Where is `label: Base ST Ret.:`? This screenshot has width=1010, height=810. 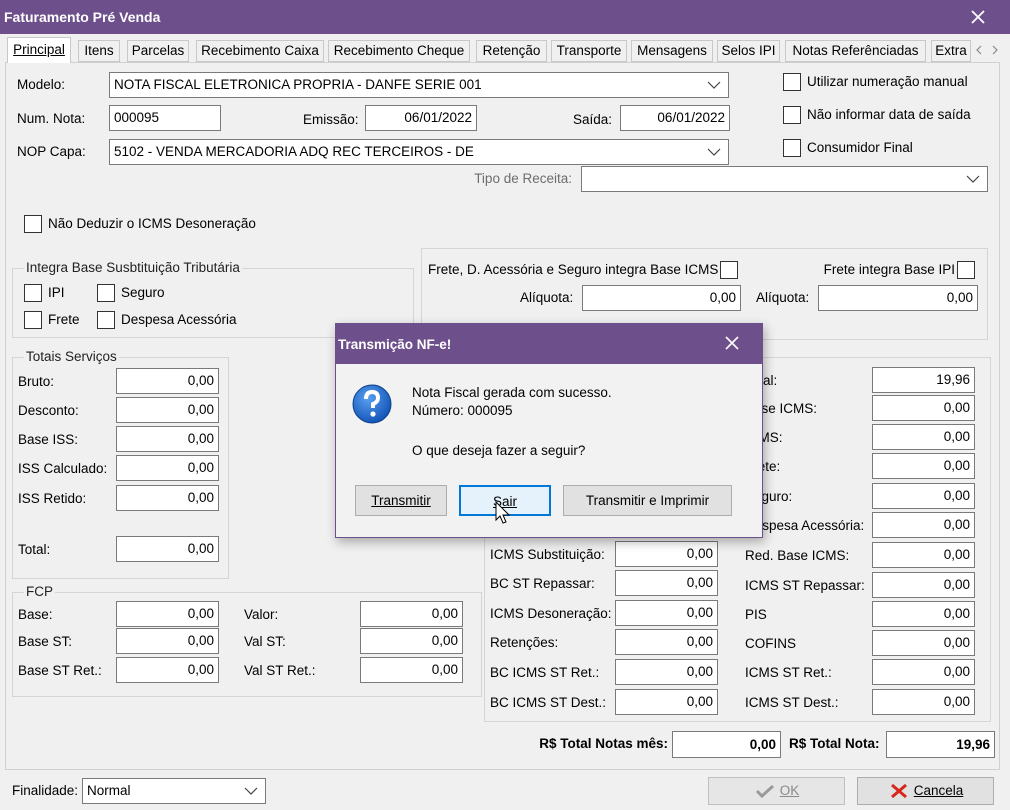 label: Base ST Ret.: is located at coordinates (60, 670).